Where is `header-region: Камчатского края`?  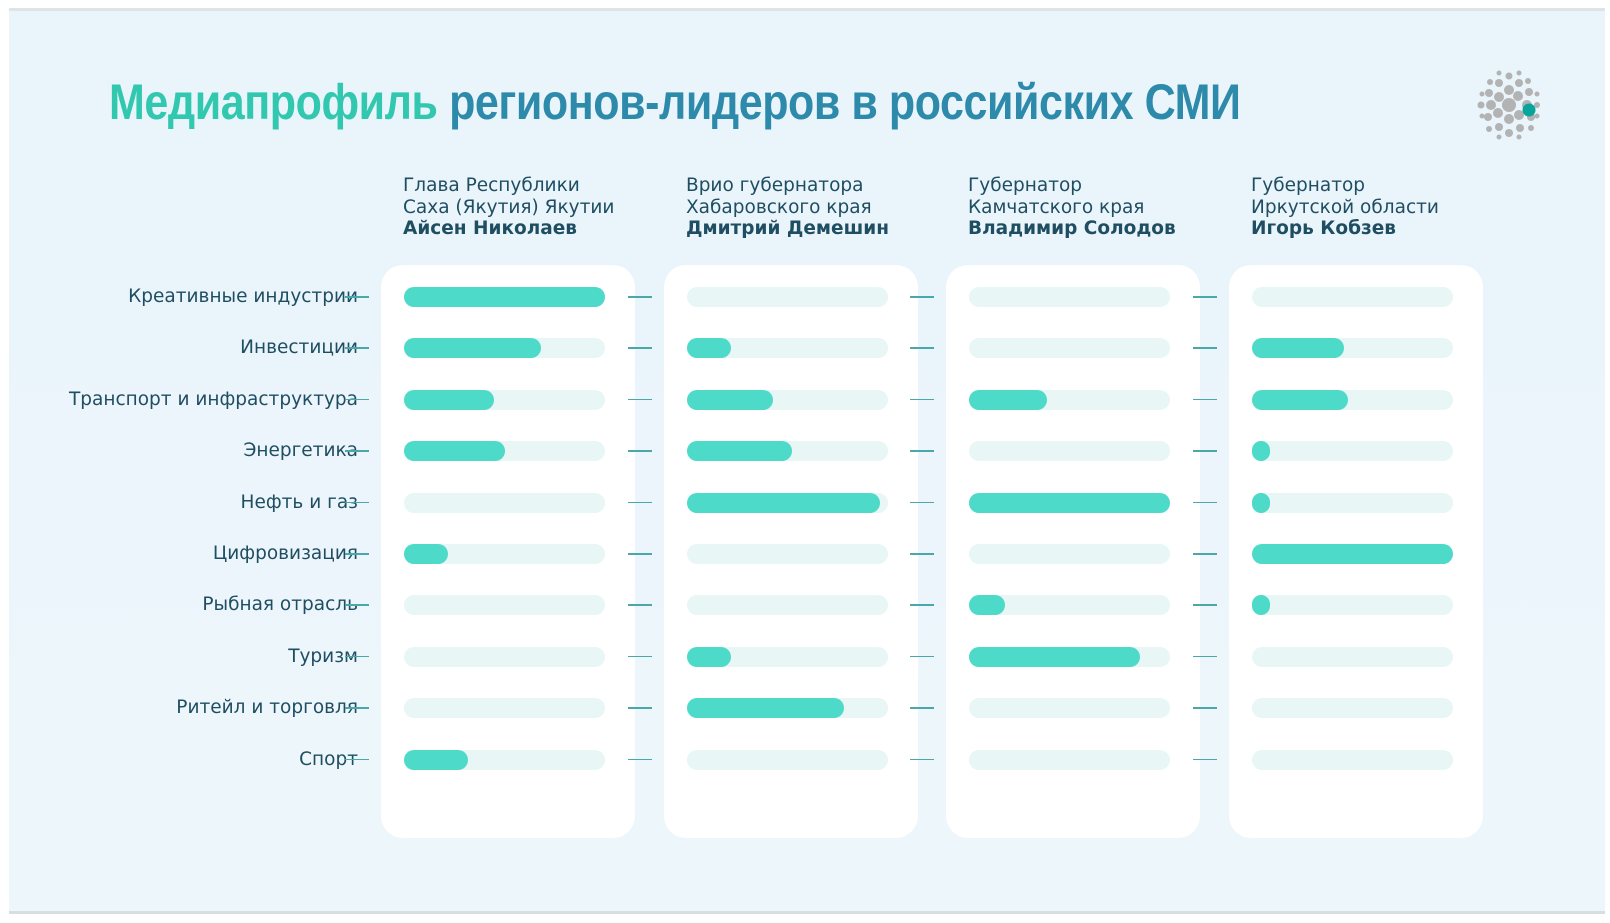
header-region: Камчатского края is located at coordinates (1056, 207).